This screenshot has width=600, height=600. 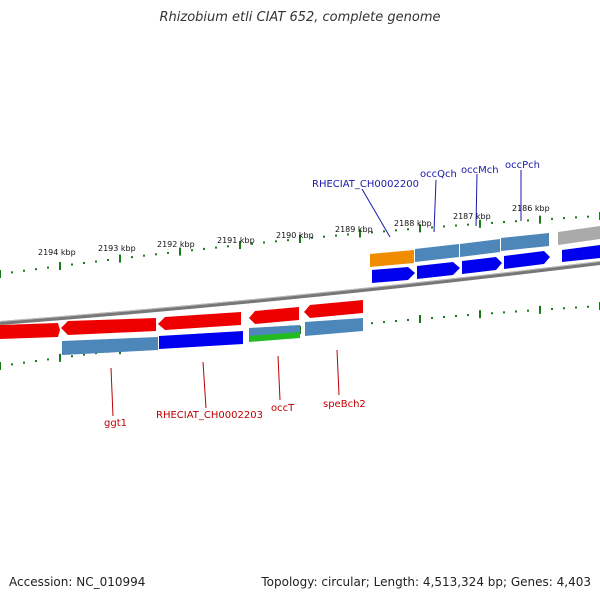 What do you see at coordinates (531, 208) in the screenshot?
I see `scale-label: 2186 kbp` at bounding box center [531, 208].